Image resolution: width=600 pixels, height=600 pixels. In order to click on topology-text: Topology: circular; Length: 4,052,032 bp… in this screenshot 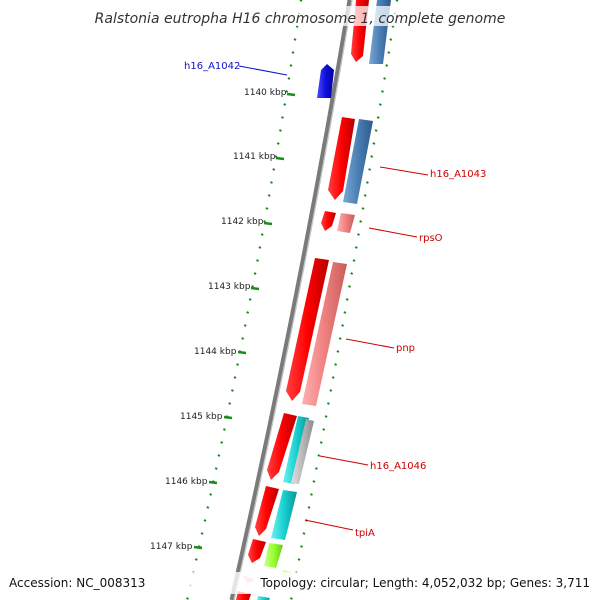, I will do `click(424, 583)`.